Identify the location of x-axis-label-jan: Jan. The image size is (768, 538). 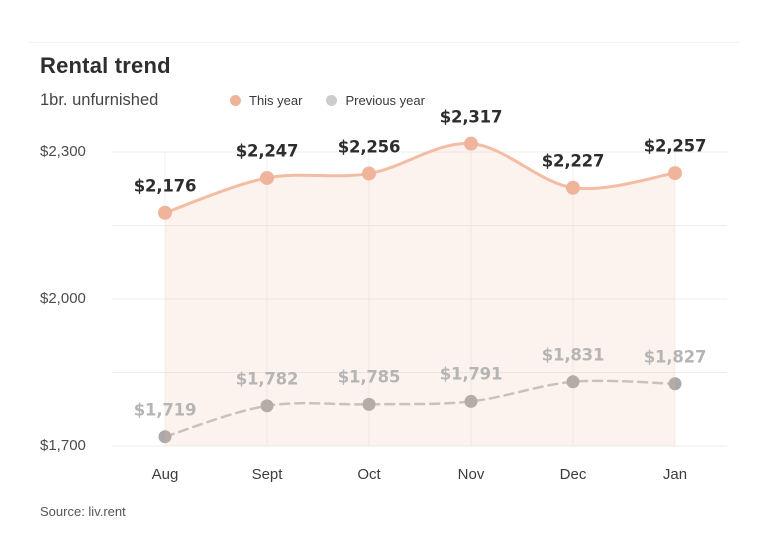
(675, 474).